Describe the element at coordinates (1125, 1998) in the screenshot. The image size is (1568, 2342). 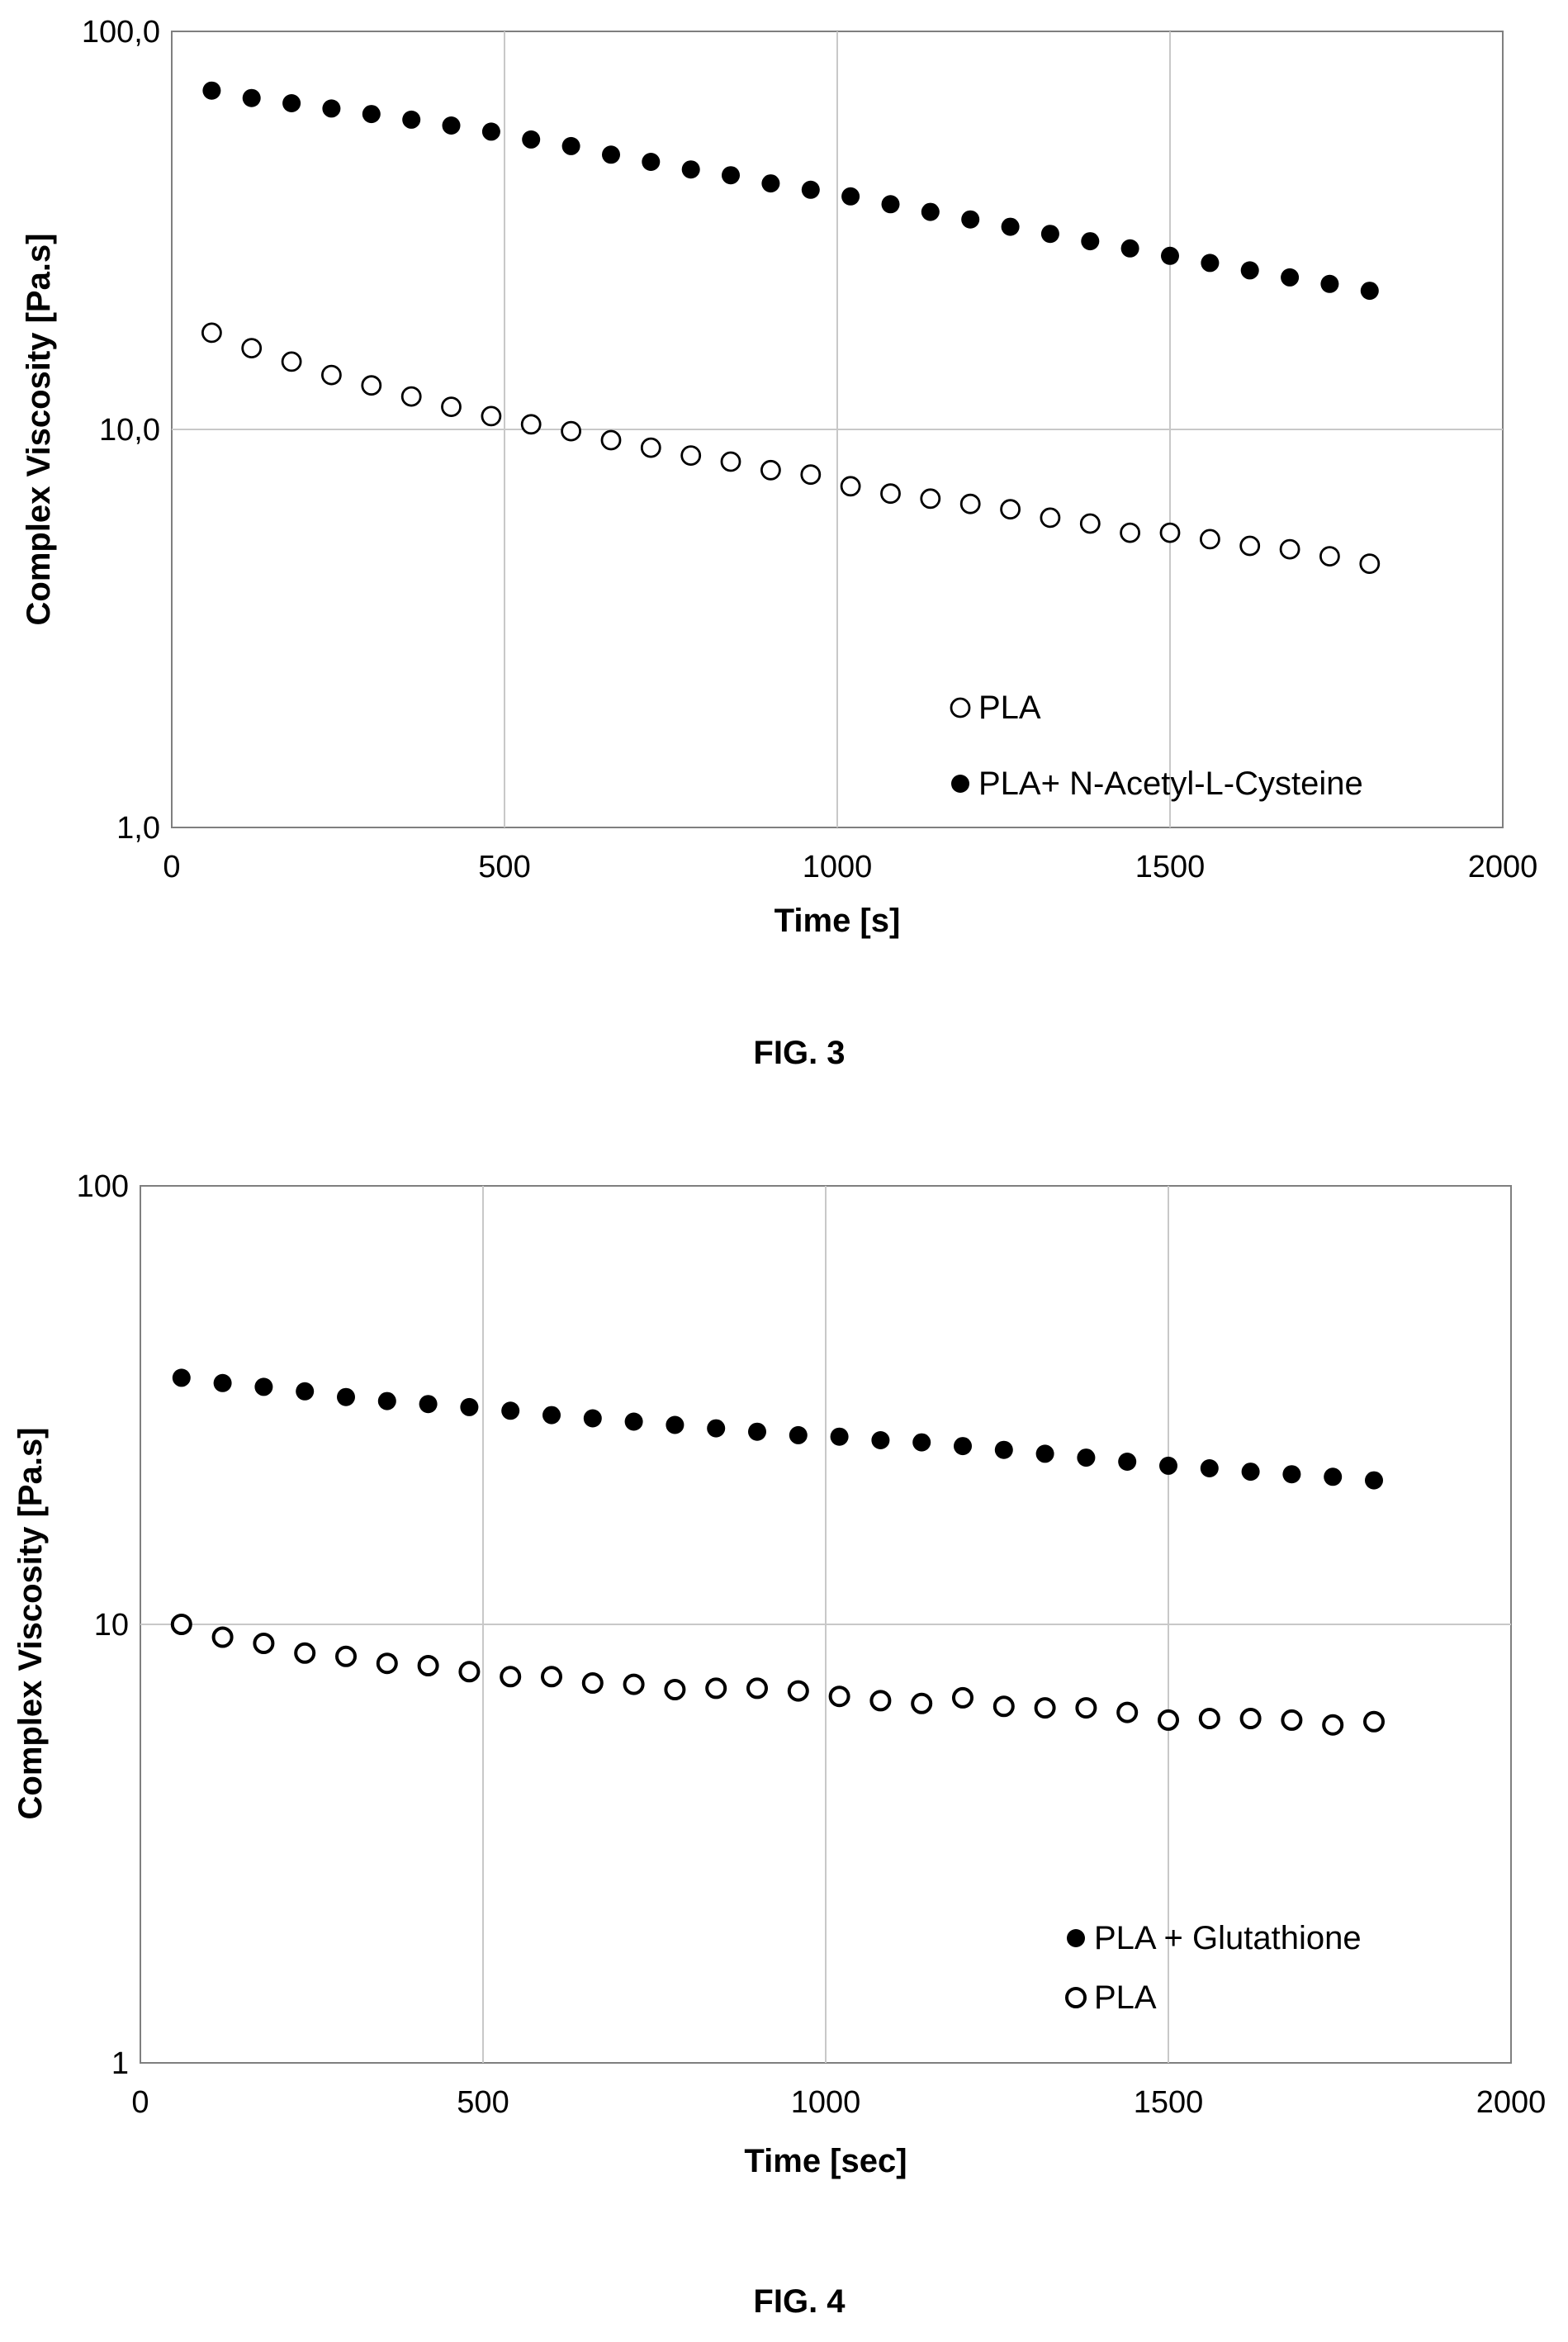
I see `legend-label-pla: PLA` at that location.